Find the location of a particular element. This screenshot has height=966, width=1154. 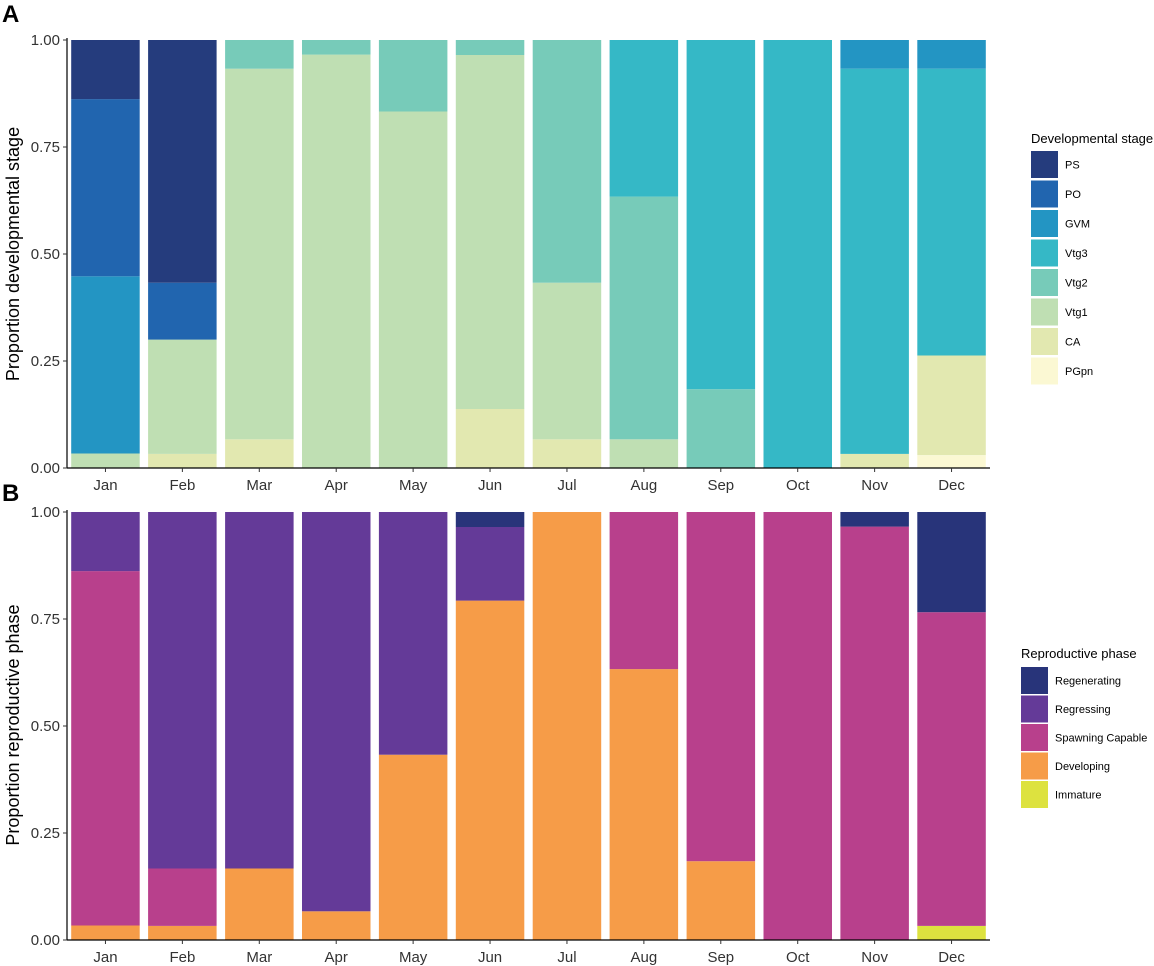

panel-a-bar-may-vtg2 is located at coordinates (413, 76).